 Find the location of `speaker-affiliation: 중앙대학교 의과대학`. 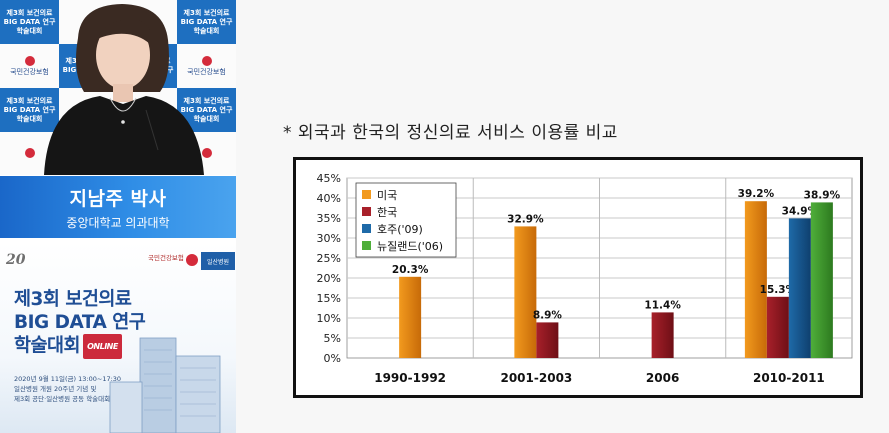

speaker-affiliation: 중앙대학교 의과대학 is located at coordinates (118, 223).